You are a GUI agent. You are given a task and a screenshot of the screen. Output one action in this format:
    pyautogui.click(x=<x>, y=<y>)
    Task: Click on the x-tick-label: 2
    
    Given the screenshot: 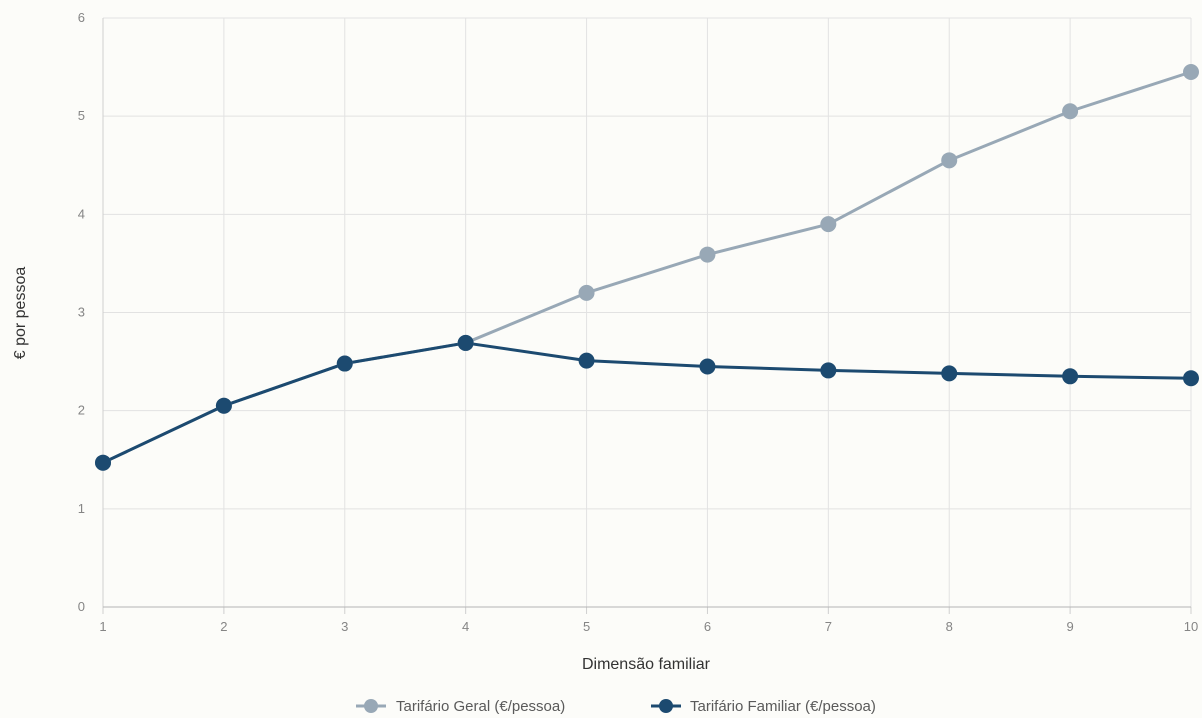 What is the action you would take?
    pyautogui.click(x=223, y=626)
    